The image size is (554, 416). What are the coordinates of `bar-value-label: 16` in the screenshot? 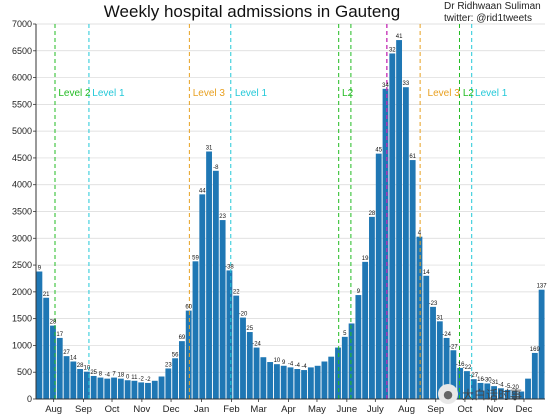 It's located at (480, 380).